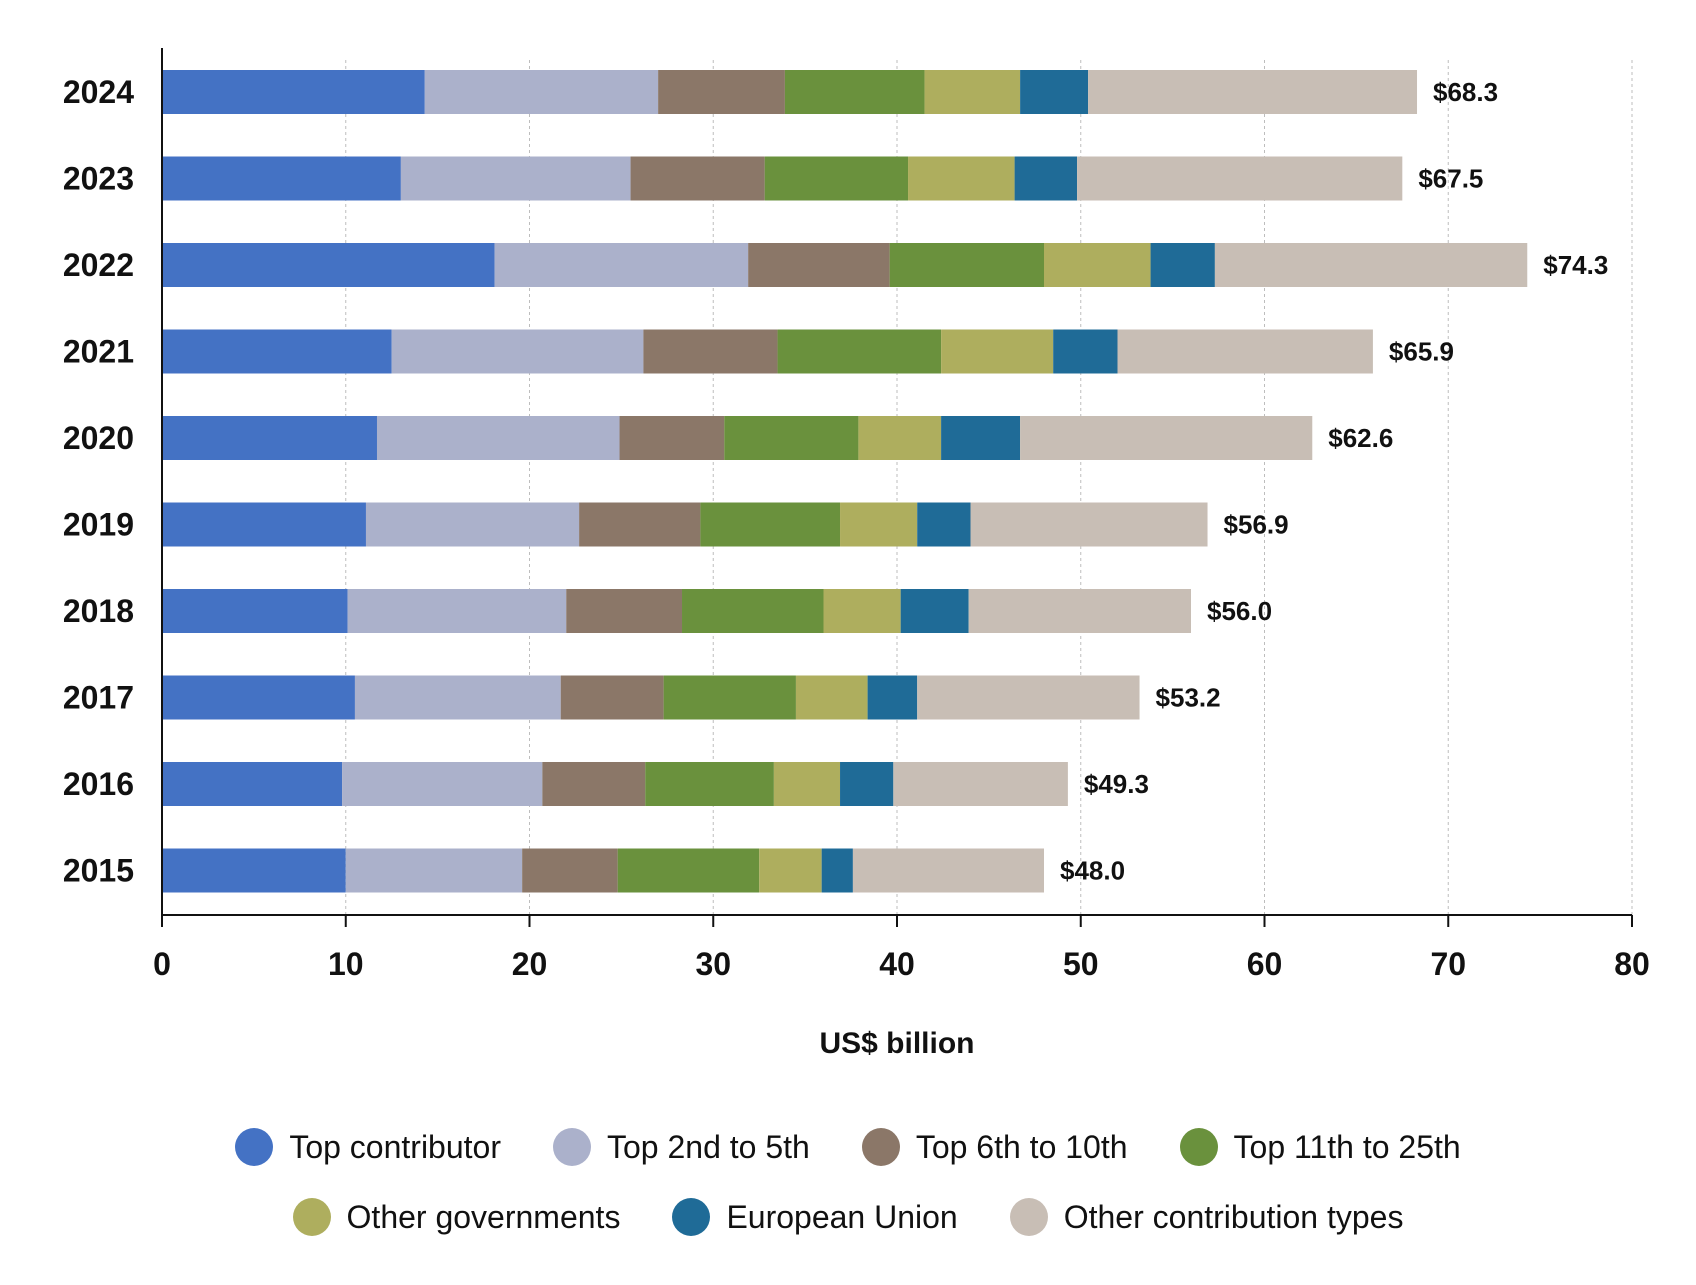 Image resolution: width=1696 pixels, height=1285 pixels. What do you see at coordinates (1360, 438) in the screenshot?
I see `total-label: $62.6` at bounding box center [1360, 438].